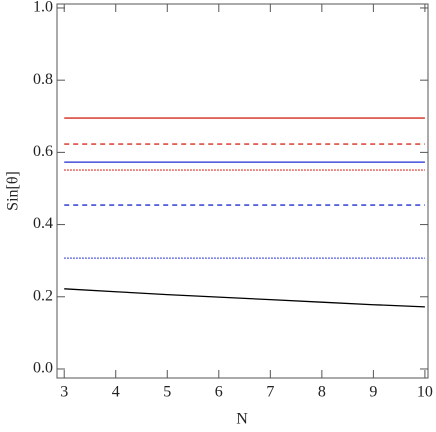 The width and height of the screenshot is (436, 432). What do you see at coordinates (322, 392) in the screenshot?
I see `x-tick-label: 8` at bounding box center [322, 392].